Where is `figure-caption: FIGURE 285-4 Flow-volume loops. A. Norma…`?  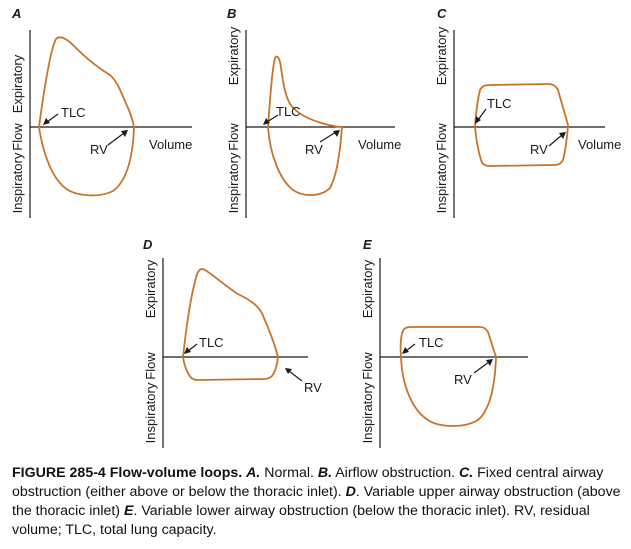 figure-caption: FIGURE 285-4 Flow-volume loops. A. Norma… is located at coordinates (319, 502).